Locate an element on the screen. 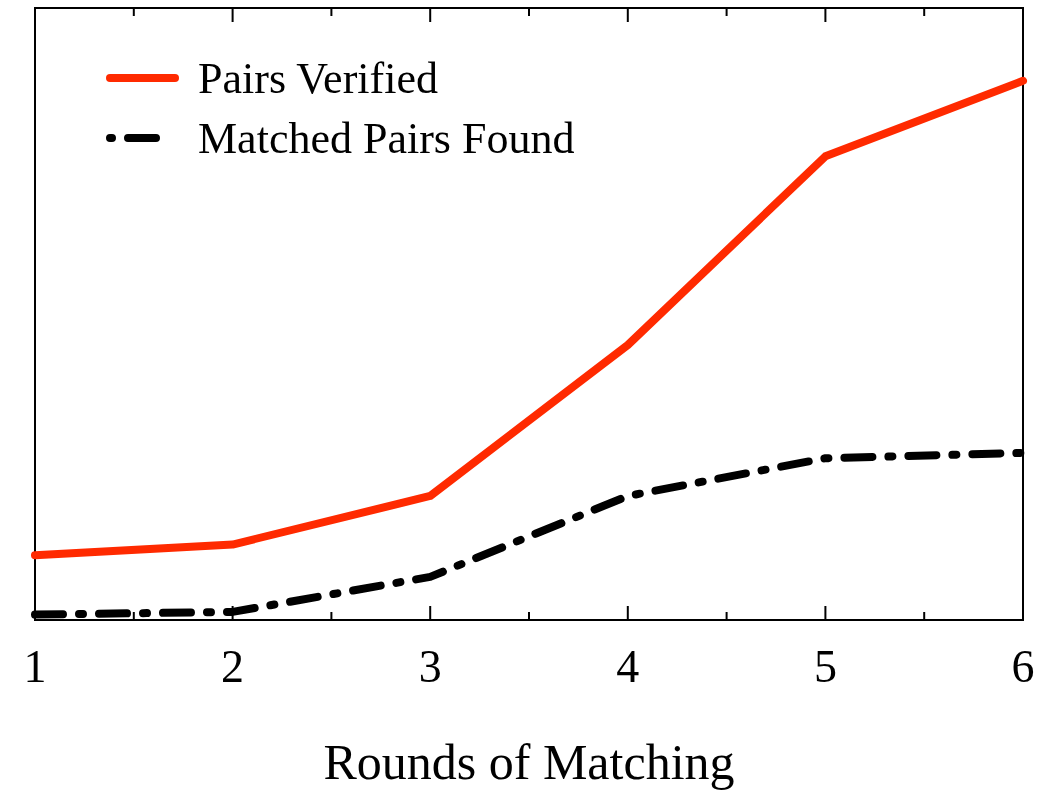 The width and height of the screenshot is (1045, 791). x-tick-label: 3 is located at coordinates (430, 666).